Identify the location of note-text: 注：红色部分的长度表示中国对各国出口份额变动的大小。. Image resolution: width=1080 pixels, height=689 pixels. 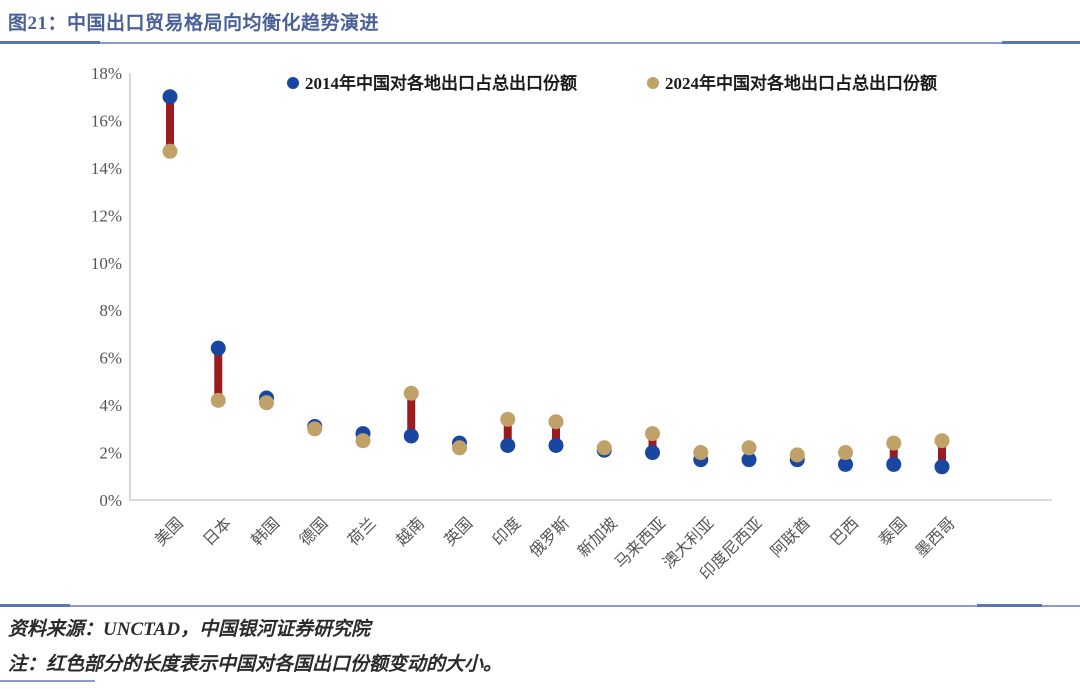
(255, 664).